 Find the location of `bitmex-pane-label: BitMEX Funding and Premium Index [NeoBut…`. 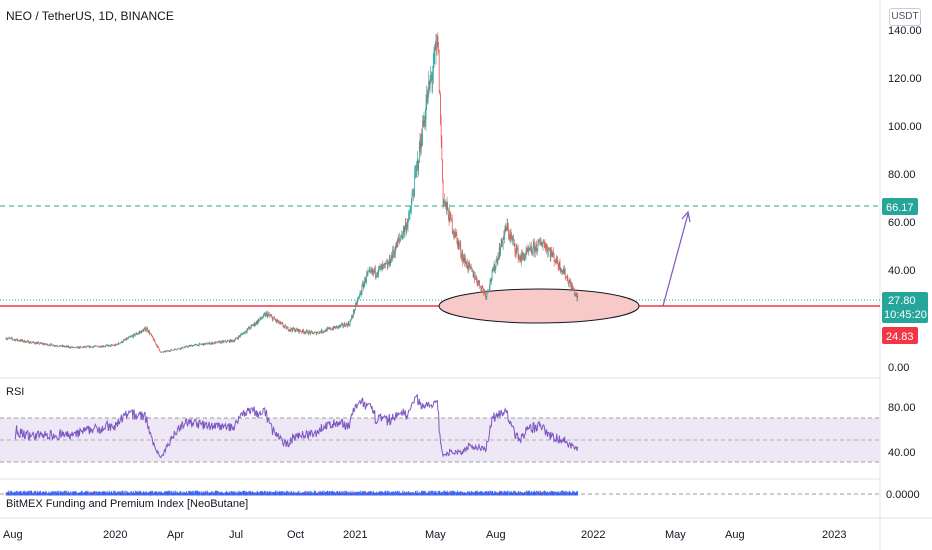

bitmex-pane-label: BitMEX Funding and Premium Index [NeoBut… is located at coordinates (127, 504).